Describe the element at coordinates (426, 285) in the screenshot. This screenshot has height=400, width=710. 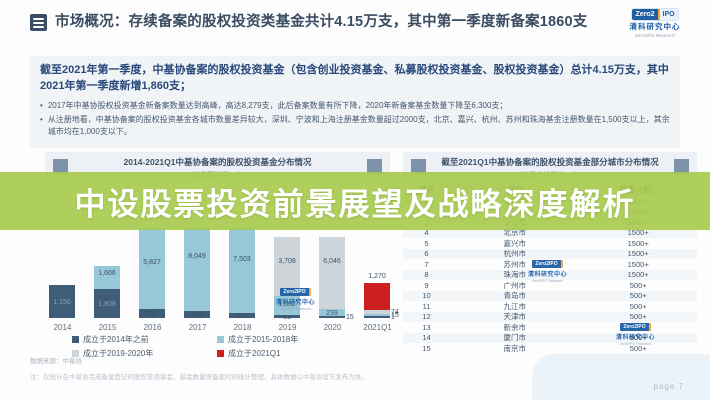
I see `table-cell: 9` at that location.